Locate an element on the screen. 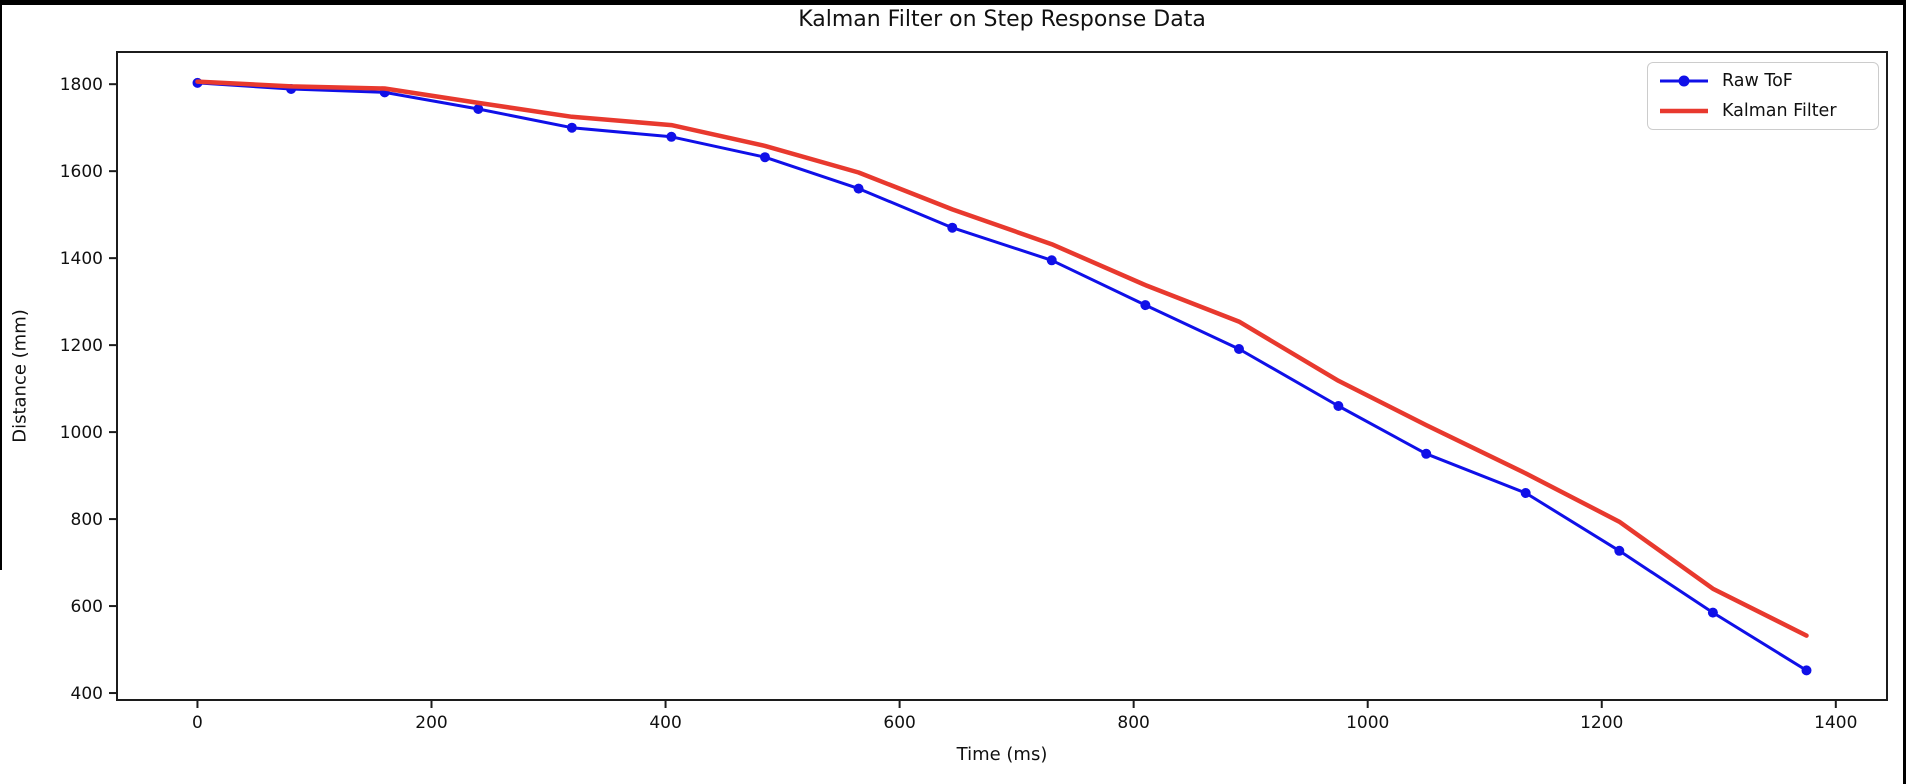 This screenshot has width=1906, height=784. window-edge-top is located at coordinates (953, 2).